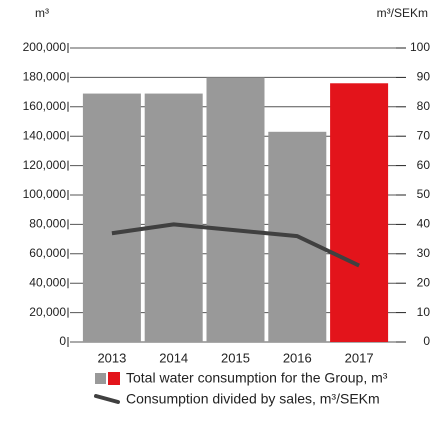 This screenshot has height=436, width=433. I want to click on y2-tick-label: 0, so click(426, 341).